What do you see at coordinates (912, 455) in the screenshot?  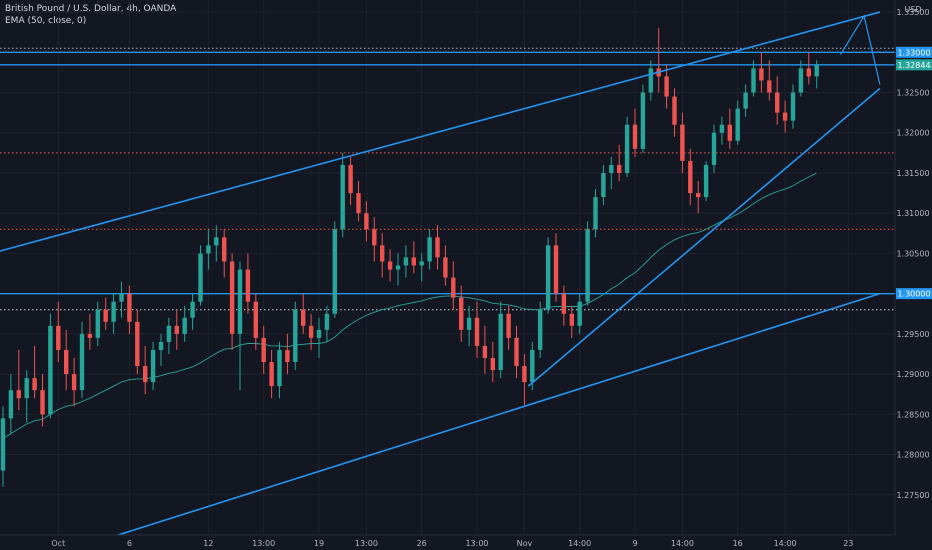 I see `price-tick-label: 1.28000` at bounding box center [912, 455].